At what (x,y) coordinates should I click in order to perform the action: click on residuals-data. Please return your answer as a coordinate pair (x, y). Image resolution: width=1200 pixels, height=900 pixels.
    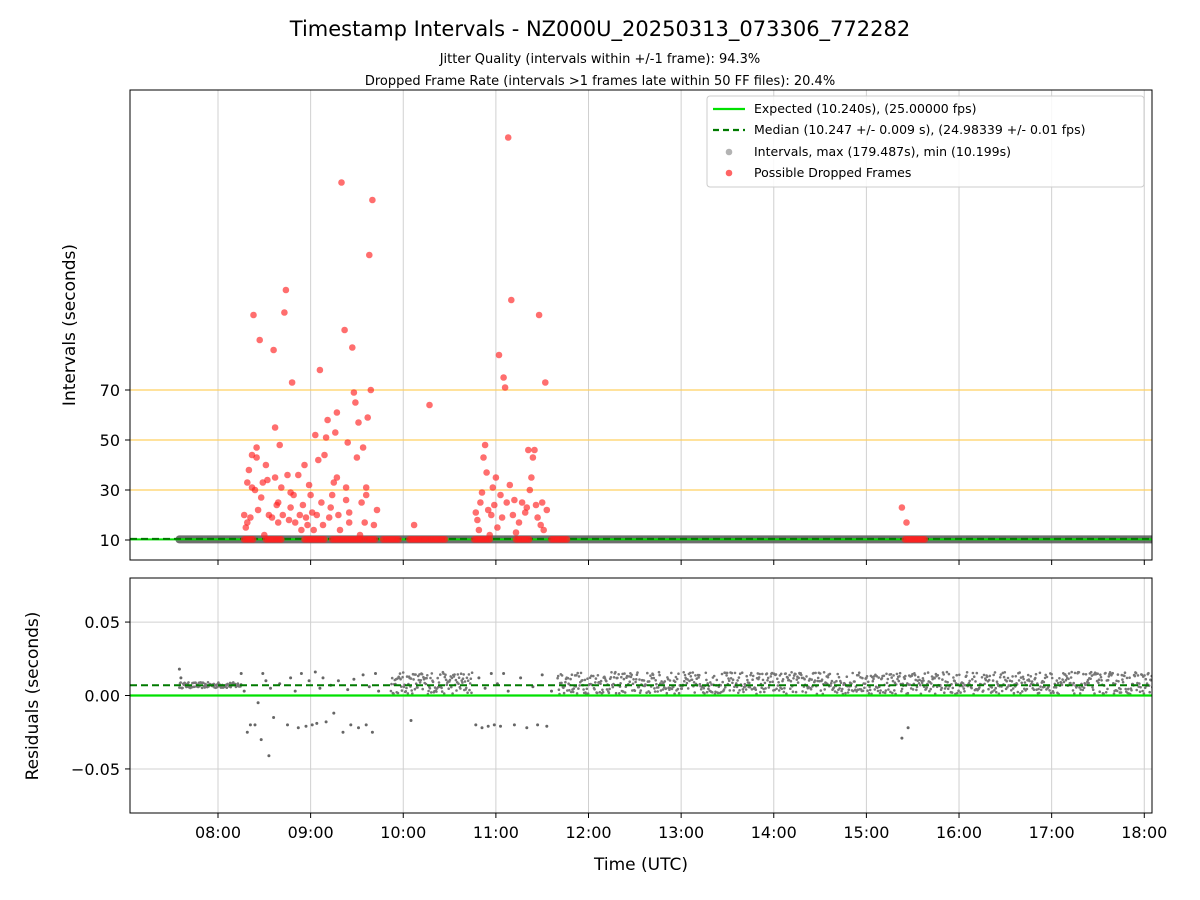
    Looking at the image, I should click on (641, 712).